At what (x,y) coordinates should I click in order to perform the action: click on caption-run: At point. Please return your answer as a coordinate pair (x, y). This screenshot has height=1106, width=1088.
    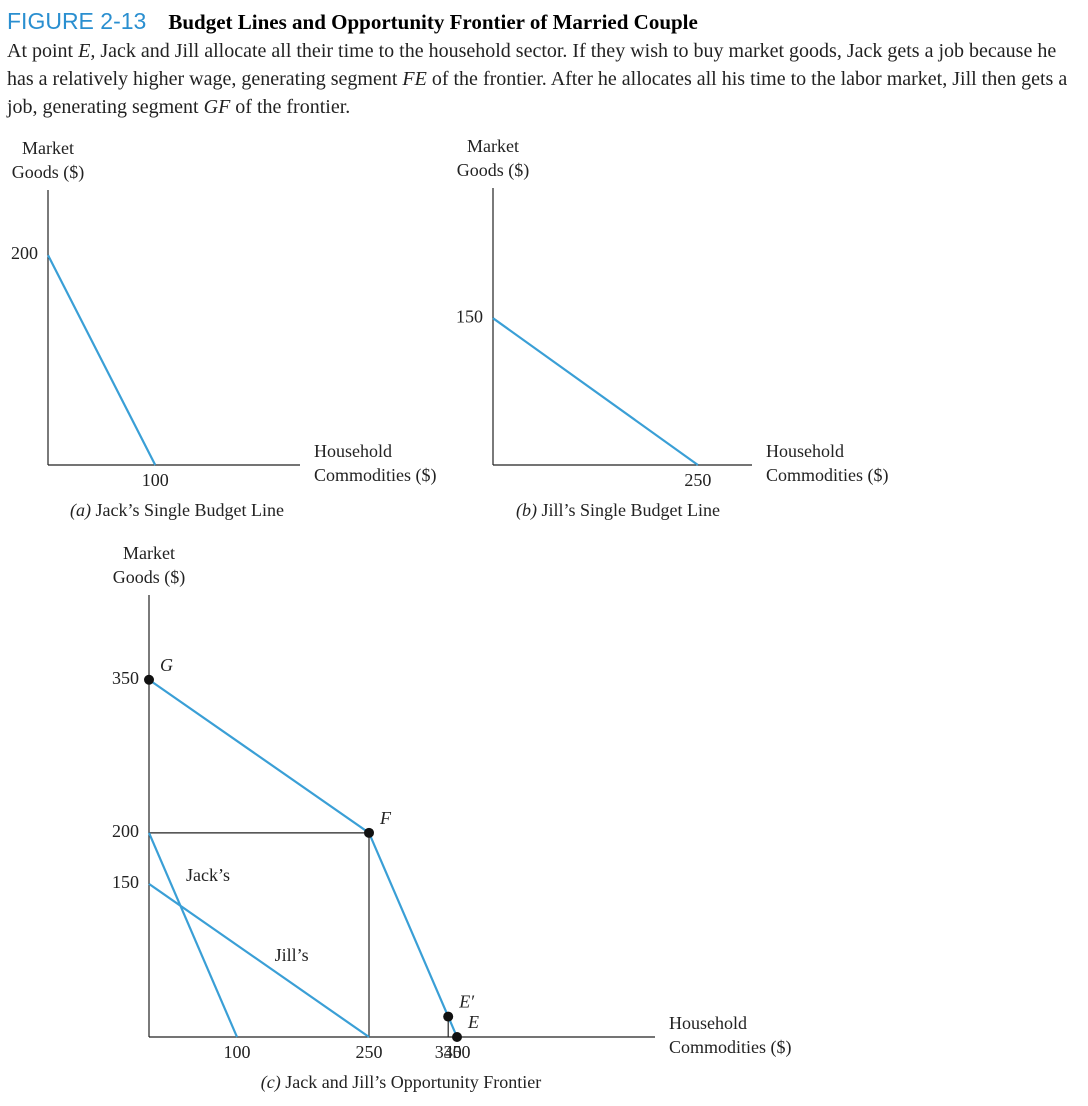
    Looking at the image, I should click on (43, 51).